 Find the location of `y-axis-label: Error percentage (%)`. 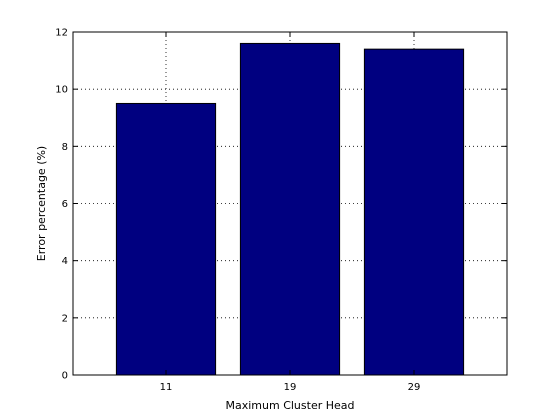

y-axis-label: Error percentage (%) is located at coordinates (41, 203).